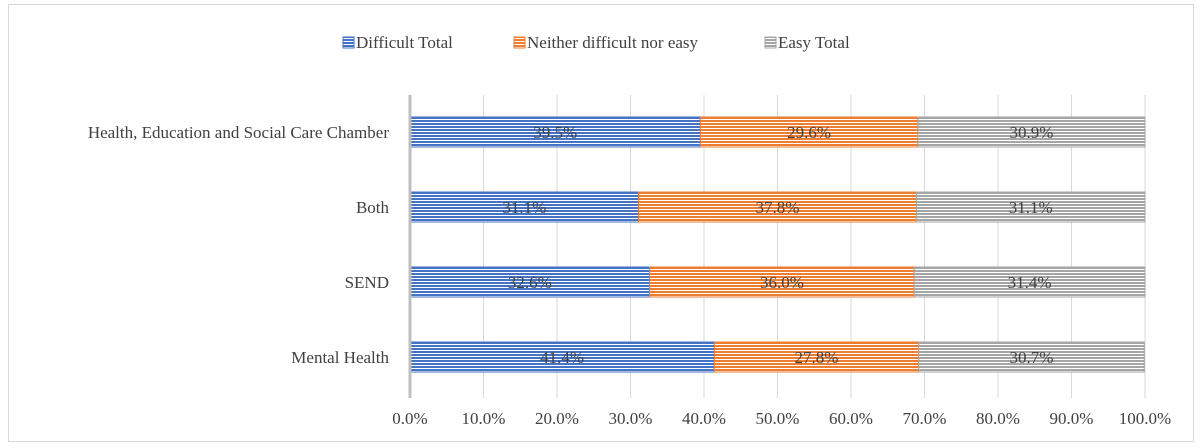  I want to click on x-tick-label: 10.0%, so click(484, 418).